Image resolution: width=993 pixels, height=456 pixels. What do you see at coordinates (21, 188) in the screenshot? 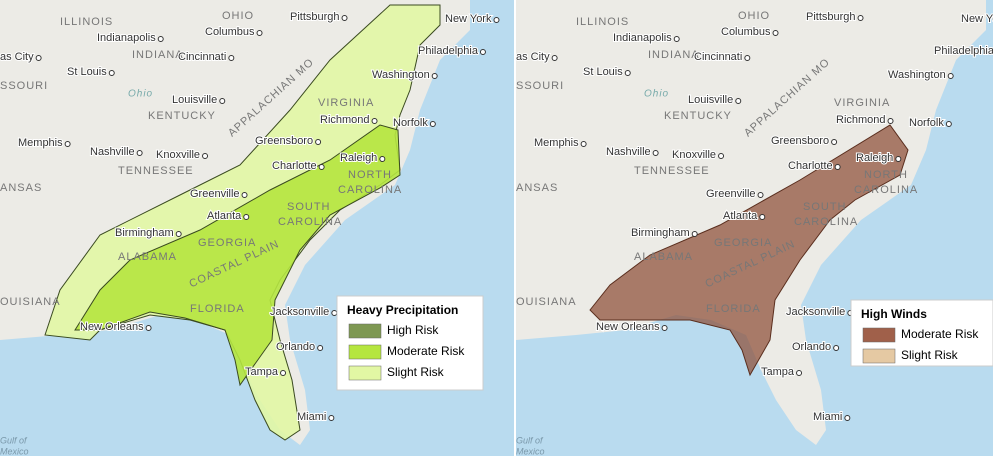
I see `region-label: ANSAS` at bounding box center [21, 188].